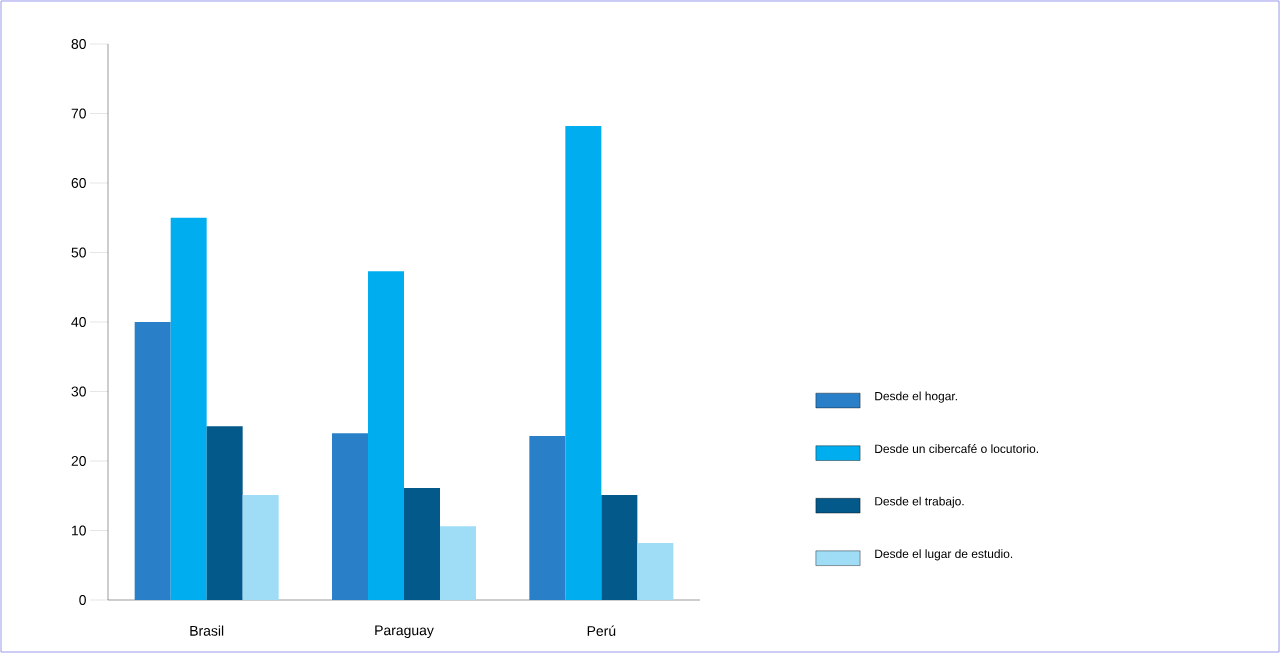  Describe the element at coordinates (78, 113) in the screenshot. I see `y-tick-label: 70` at that location.